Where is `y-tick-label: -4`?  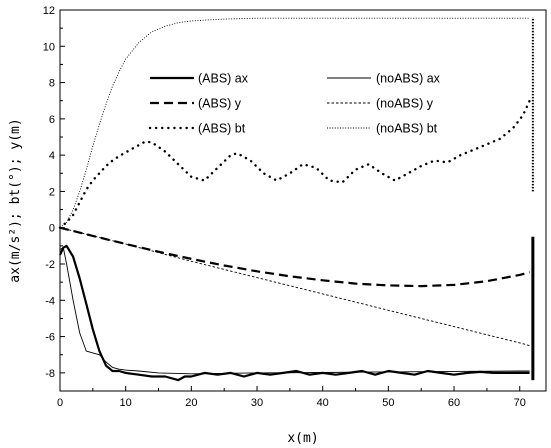 y-tick-label: -4 is located at coordinates (50, 301).